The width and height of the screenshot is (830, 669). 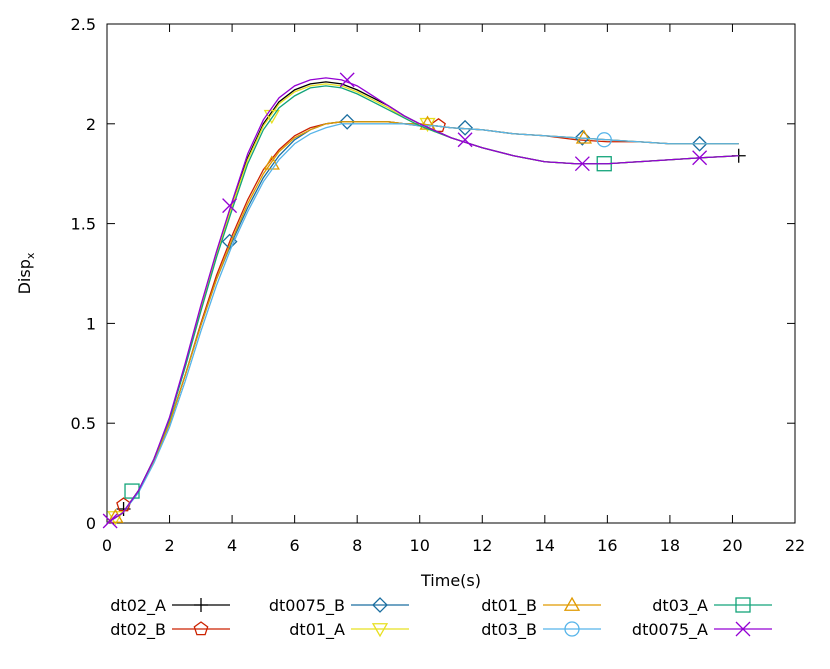 What do you see at coordinates (357, 545) in the screenshot?
I see `x-tick-label: 8` at bounding box center [357, 545].